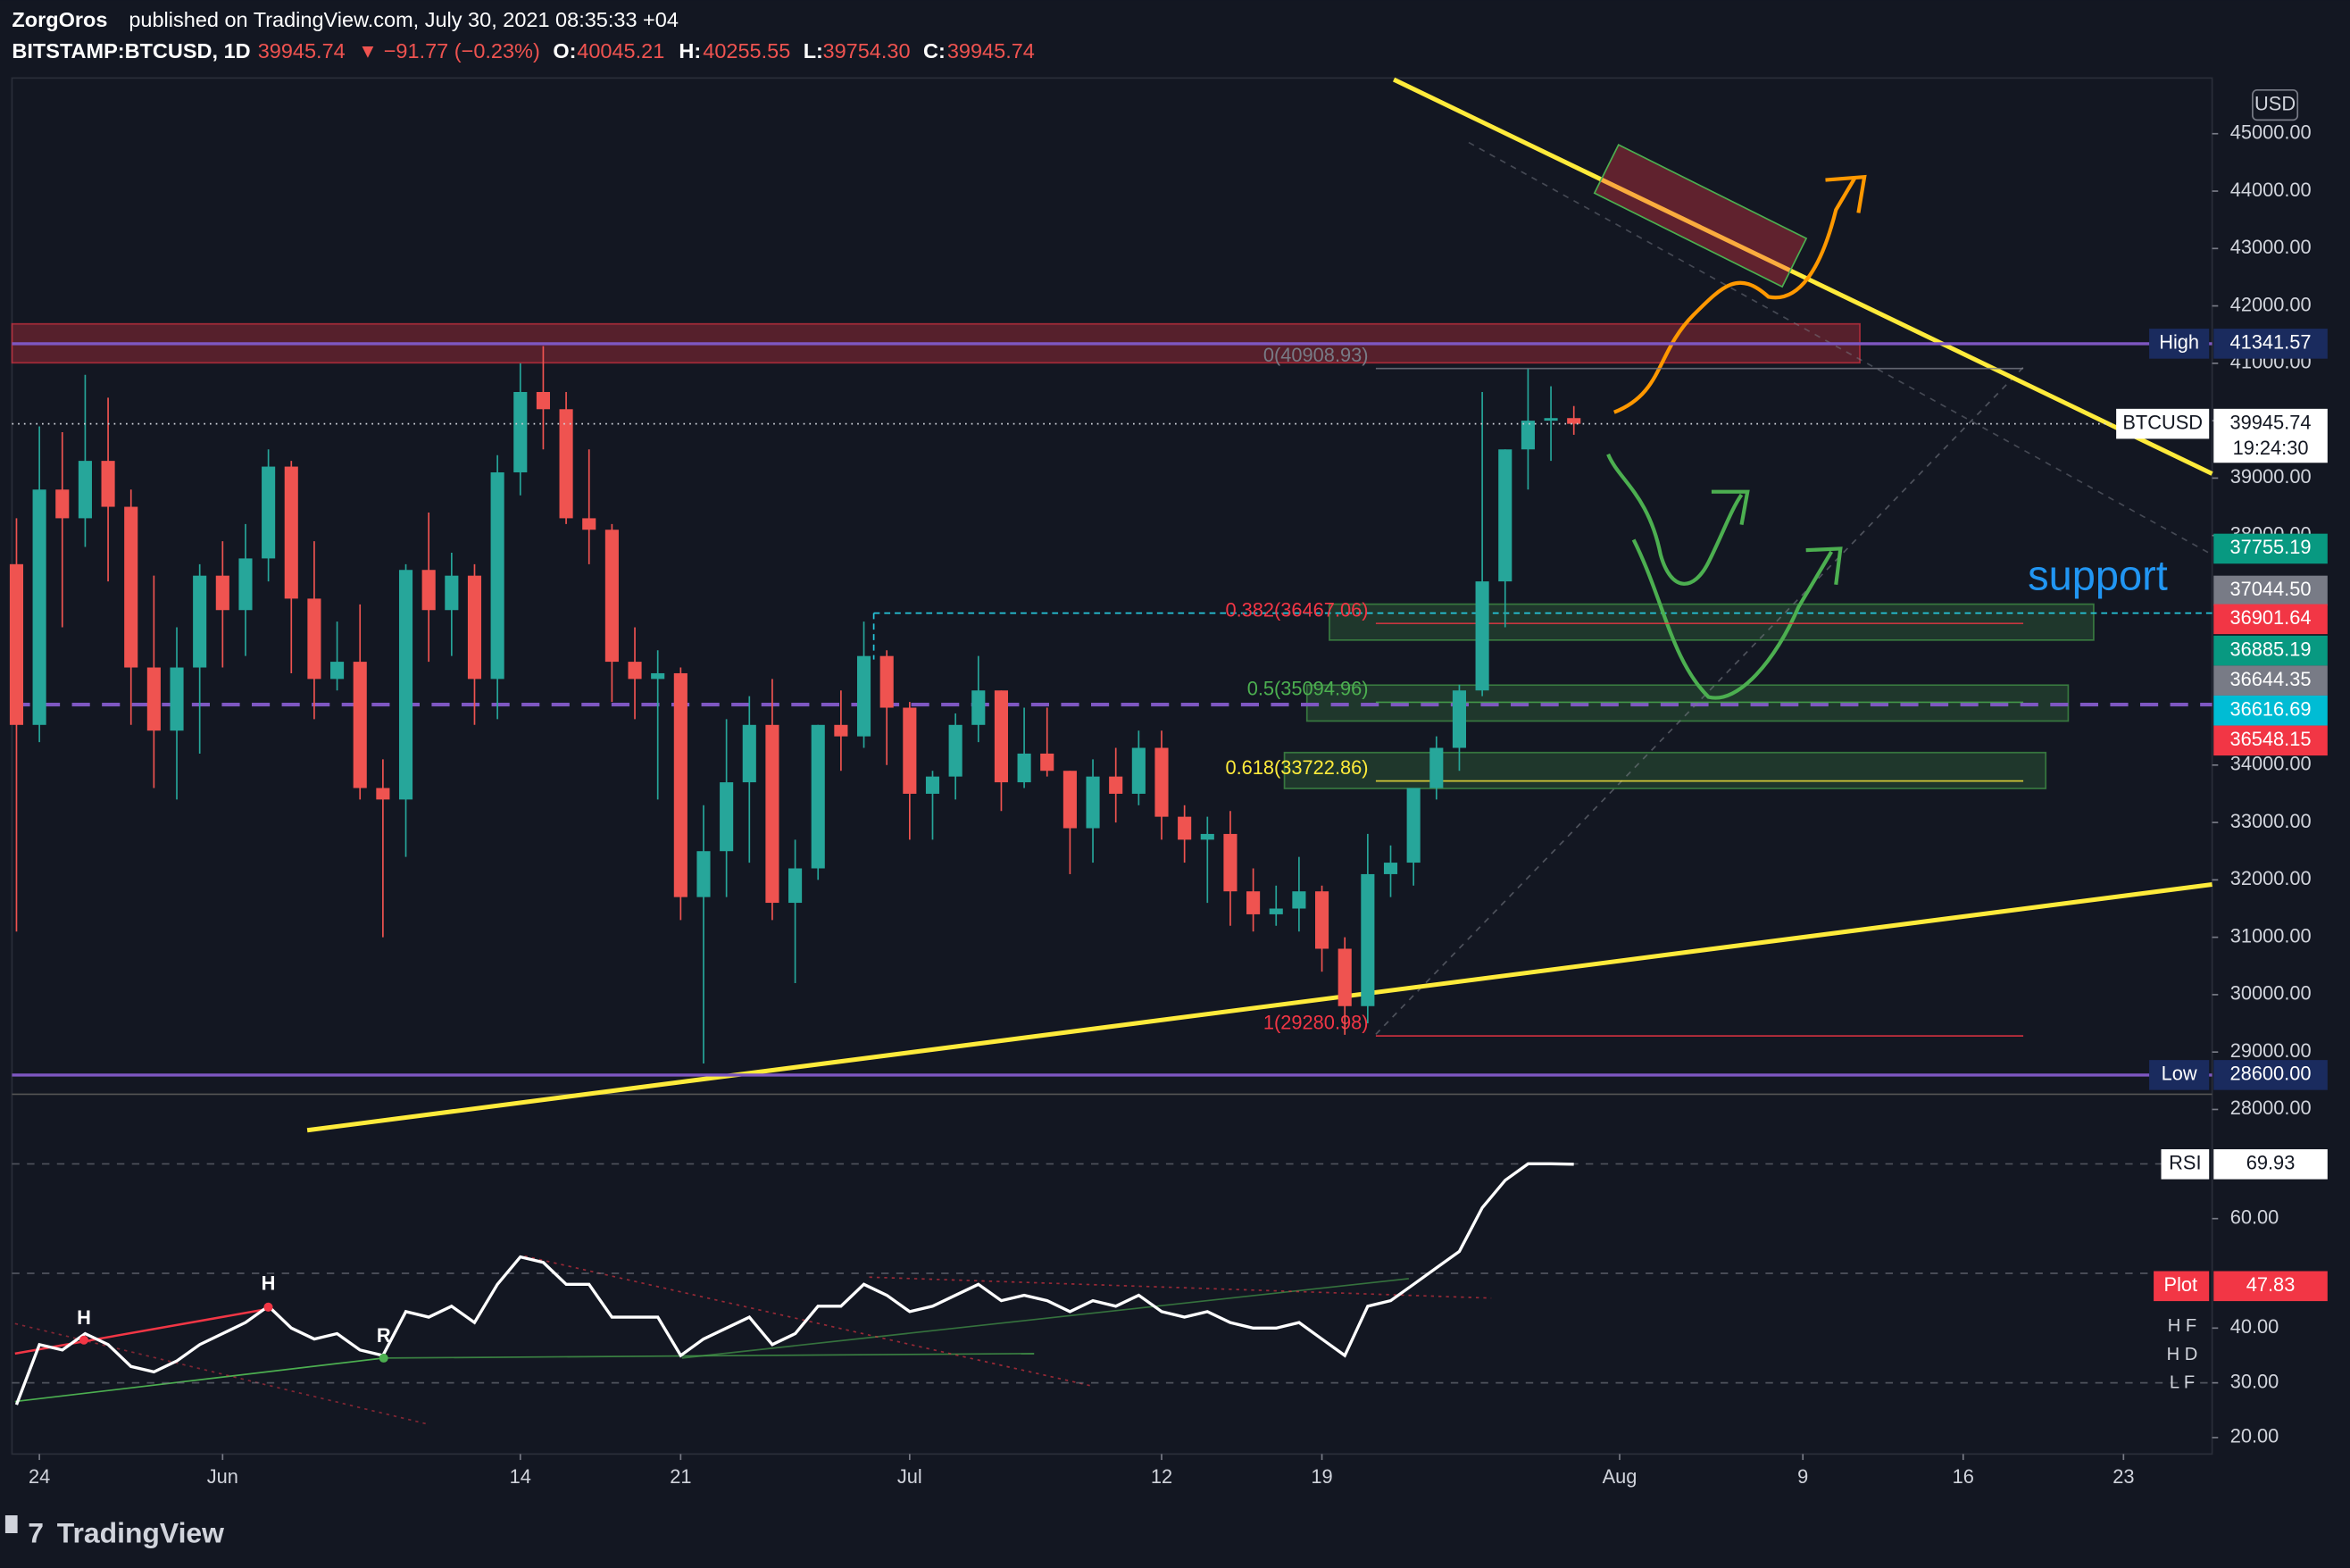 The width and height of the screenshot is (2350, 1568). What do you see at coordinates (40, 1476) in the screenshot?
I see `x-tick-label: 24` at bounding box center [40, 1476].